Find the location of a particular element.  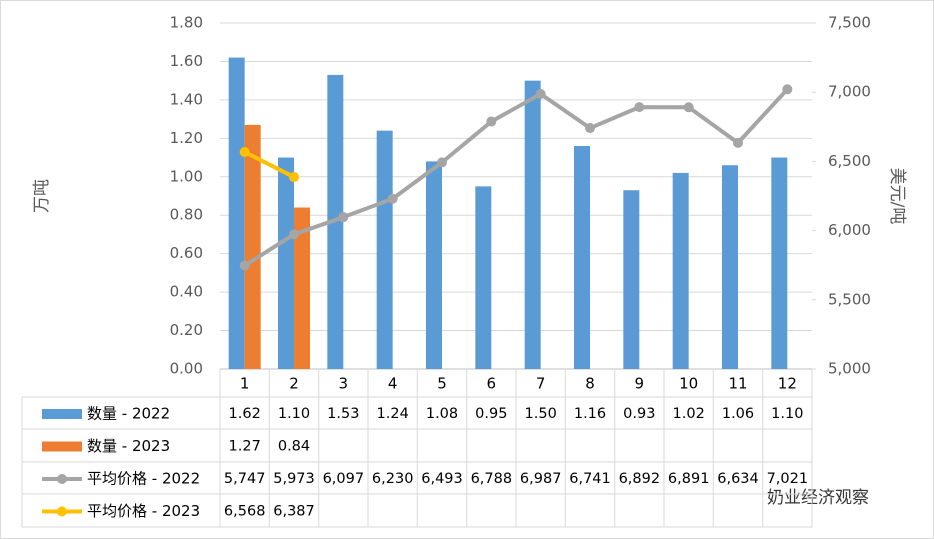

y-tick-label: 0.00 is located at coordinates (186, 369).